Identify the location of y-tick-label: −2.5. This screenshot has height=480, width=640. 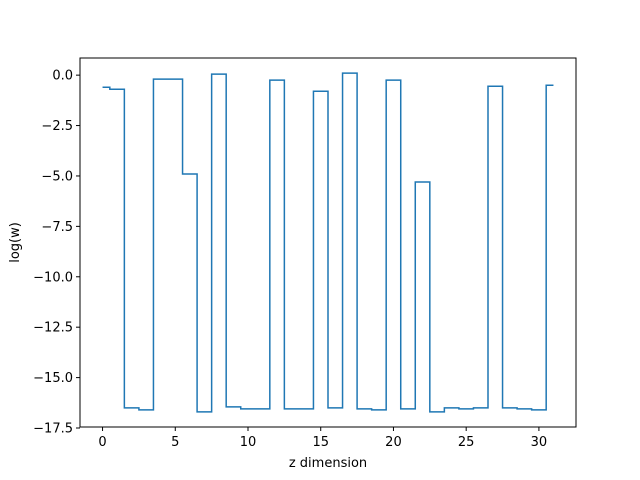
(57, 126).